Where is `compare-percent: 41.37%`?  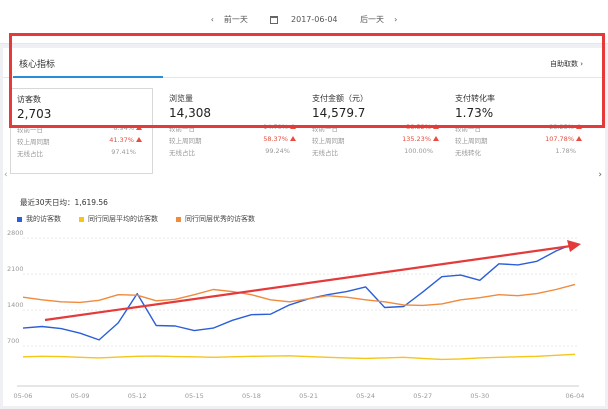
compare-percent: 41.37% is located at coordinates (121, 140).